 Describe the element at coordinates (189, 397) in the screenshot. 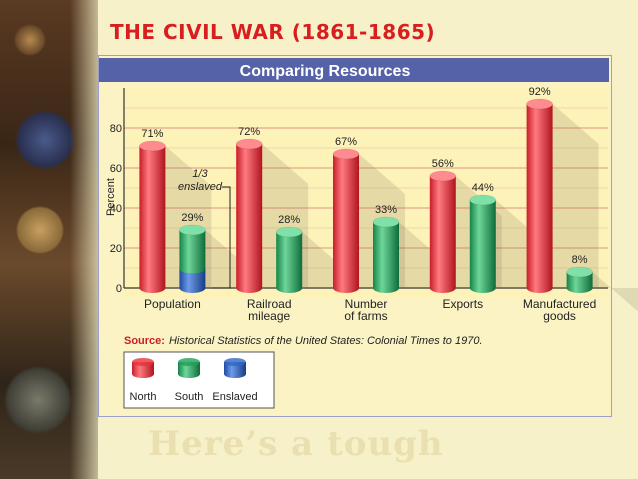

I see `legend-label: South` at that location.